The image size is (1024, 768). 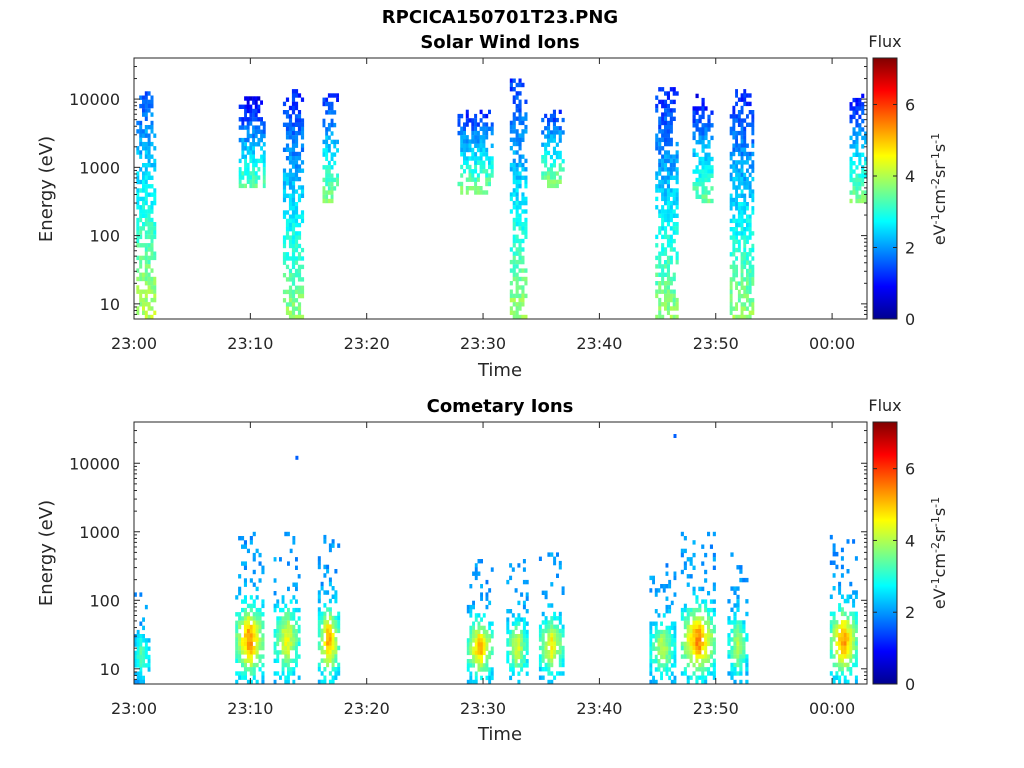 What do you see at coordinates (910, 540) in the screenshot?
I see `colorbar-tick-label: 4` at bounding box center [910, 540].